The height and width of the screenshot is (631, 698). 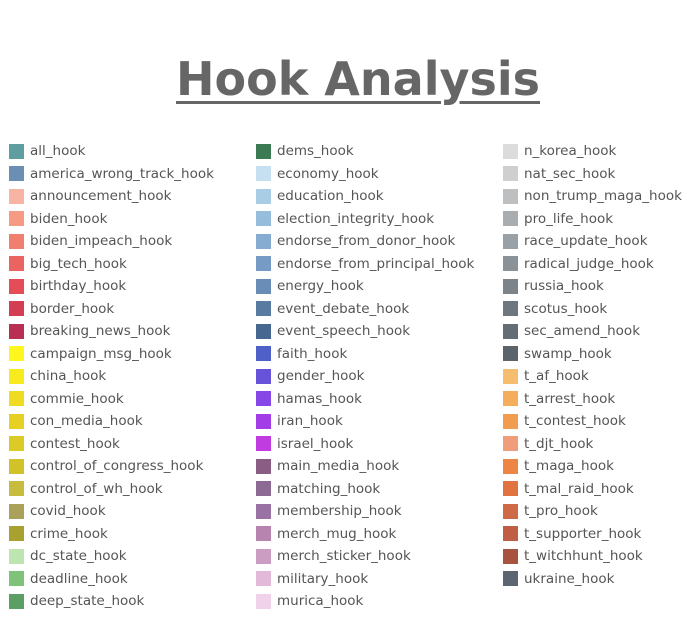 I want to click on legend-label: con_media_hook, so click(x=86, y=421).